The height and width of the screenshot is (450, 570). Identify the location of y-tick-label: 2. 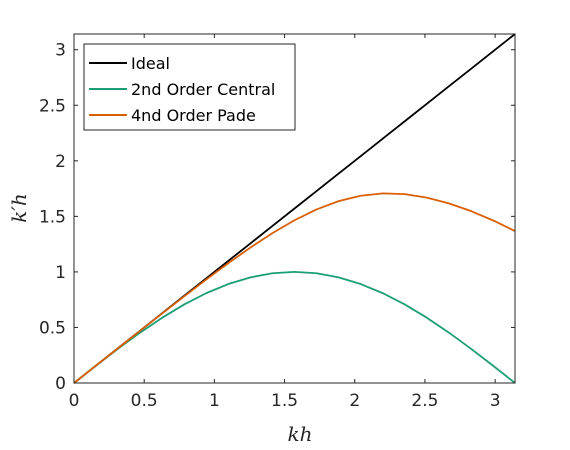
(60, 162).